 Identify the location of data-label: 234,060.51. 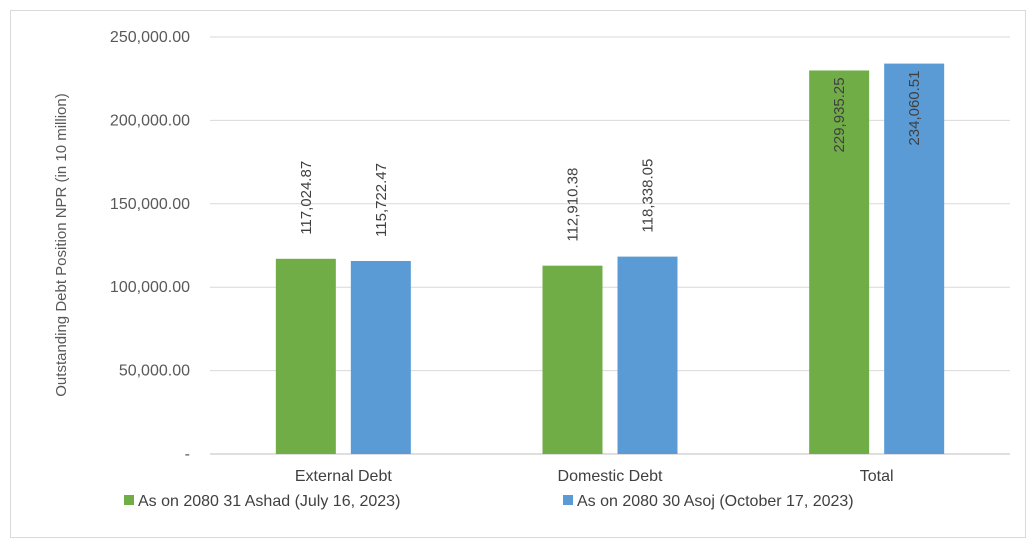
(914, 108).